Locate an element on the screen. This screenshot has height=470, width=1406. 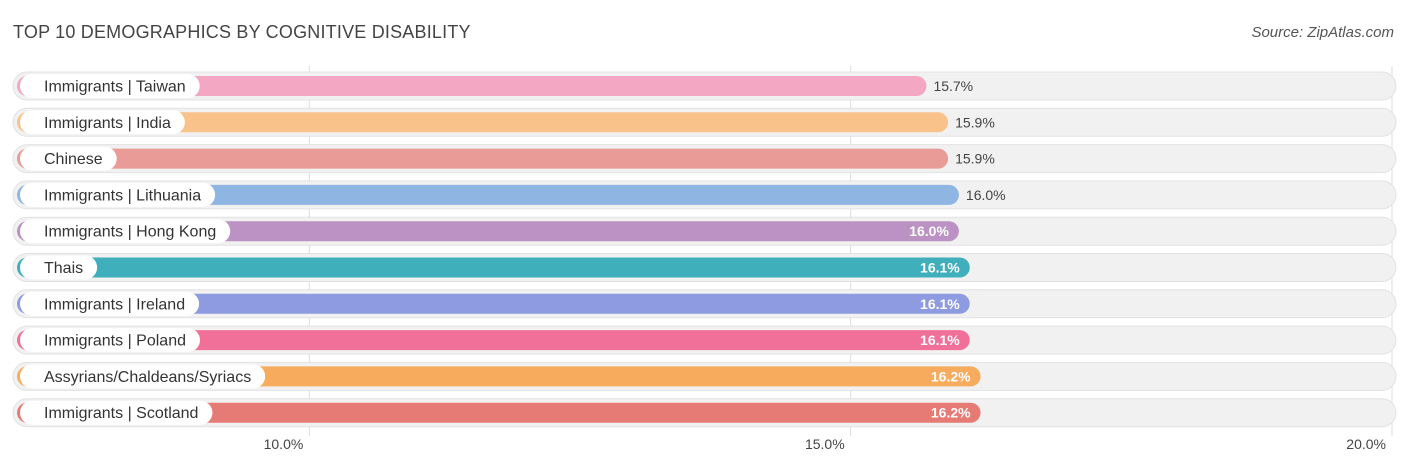
bar-row: Thais 16.1% is located at coordinates (704, 267).